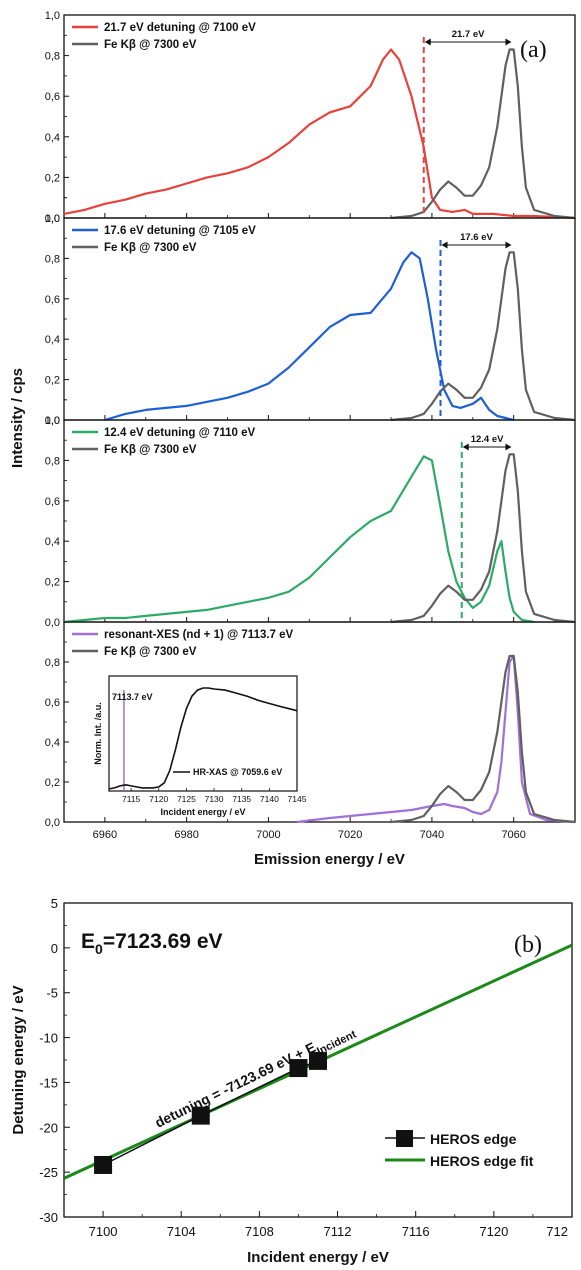  What do you see at coordinates (163, 941) in the screenshot?
I see `e0-value: =7123.69 eV` at bounding box center [163, 941].